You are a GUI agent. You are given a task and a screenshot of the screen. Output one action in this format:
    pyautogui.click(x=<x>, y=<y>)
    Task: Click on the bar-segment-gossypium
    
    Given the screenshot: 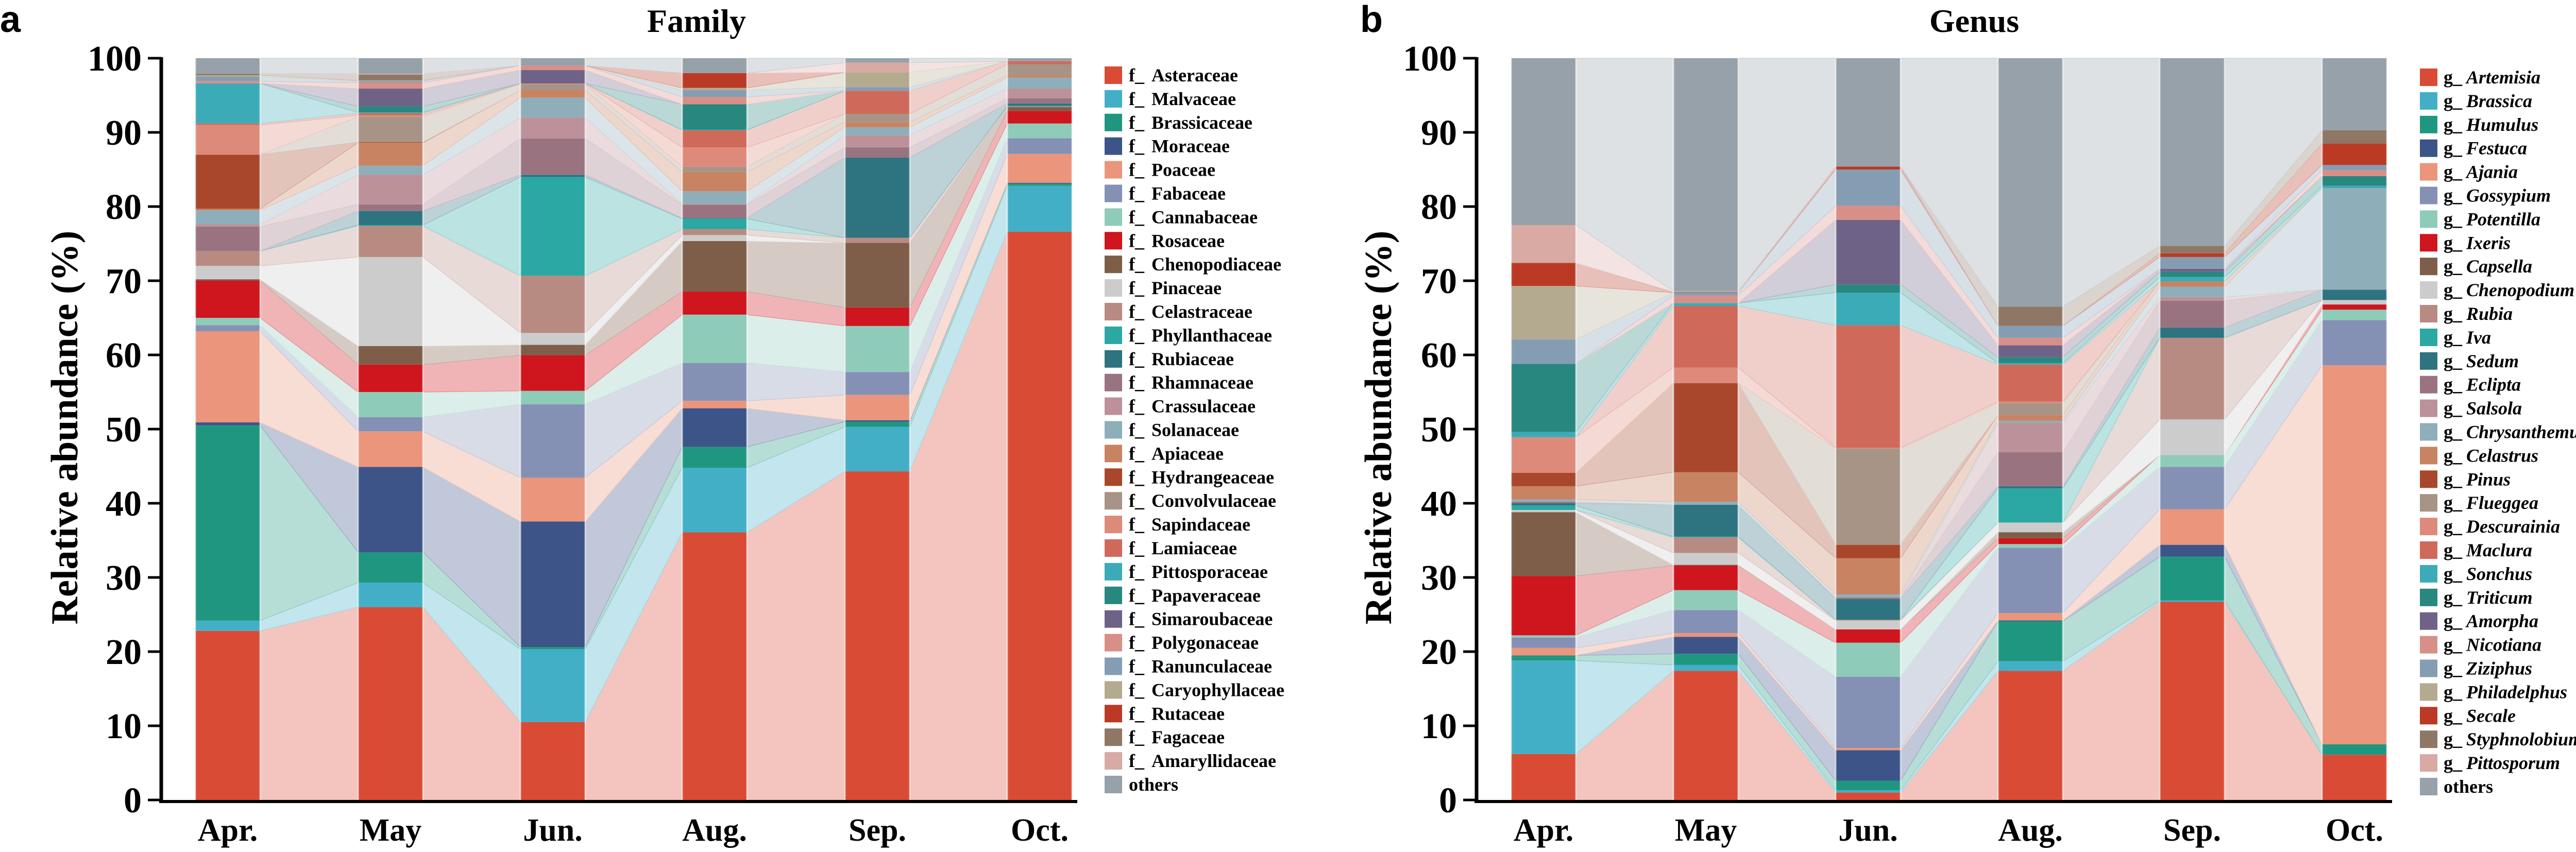 What is the action you would take?
    pyautogui.click(x=2192, y=488)
    